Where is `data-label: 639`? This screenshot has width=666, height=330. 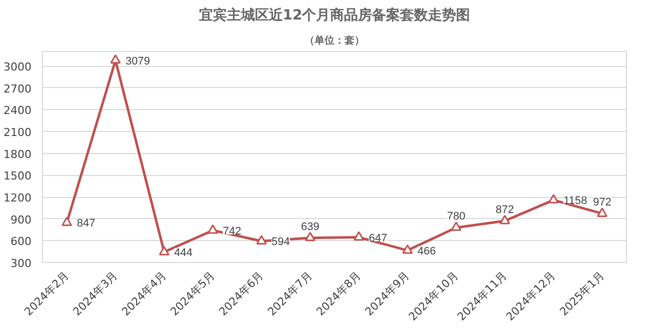
data-label: 639 is located at coordinates (310, 226).